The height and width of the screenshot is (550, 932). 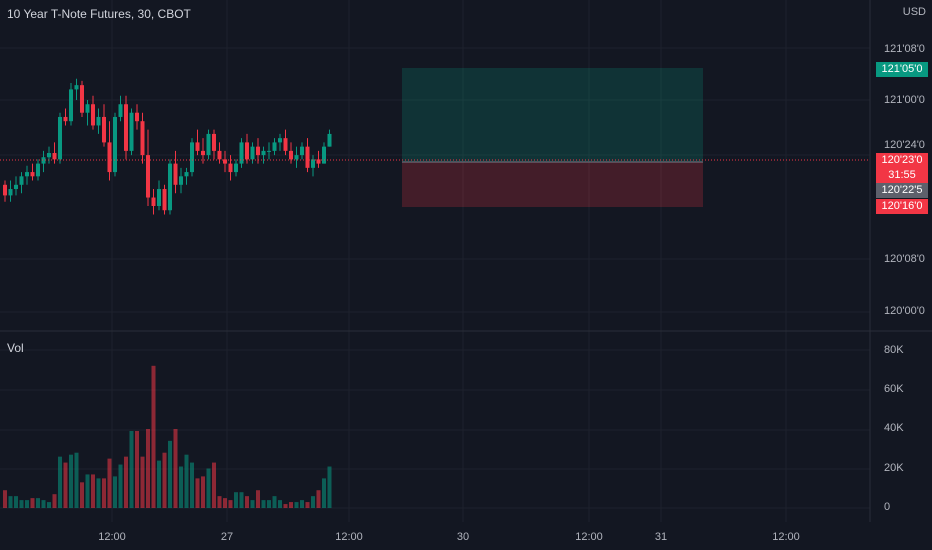 I want to click on candle-series, so click(x=167, y=146).